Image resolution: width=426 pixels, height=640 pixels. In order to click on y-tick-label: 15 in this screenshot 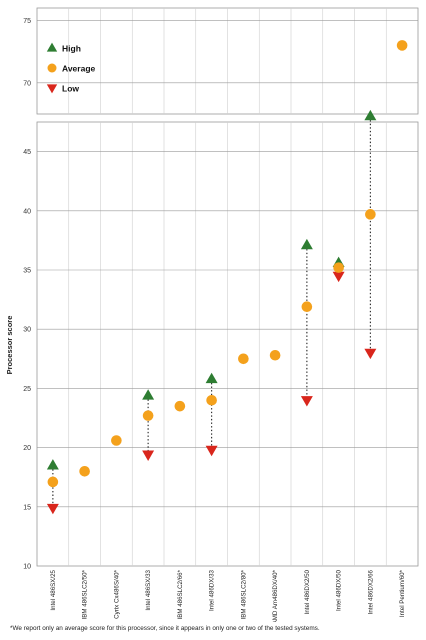, I will do `click(27, 507)`.